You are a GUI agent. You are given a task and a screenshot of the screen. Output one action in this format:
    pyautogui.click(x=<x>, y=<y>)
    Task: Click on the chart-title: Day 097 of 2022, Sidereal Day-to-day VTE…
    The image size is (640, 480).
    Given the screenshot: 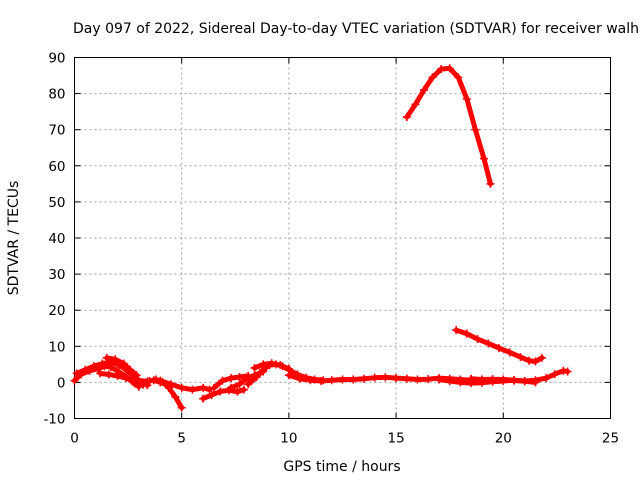 What is the action you would take?
    pyautogui.click(x=356, y=29)
    